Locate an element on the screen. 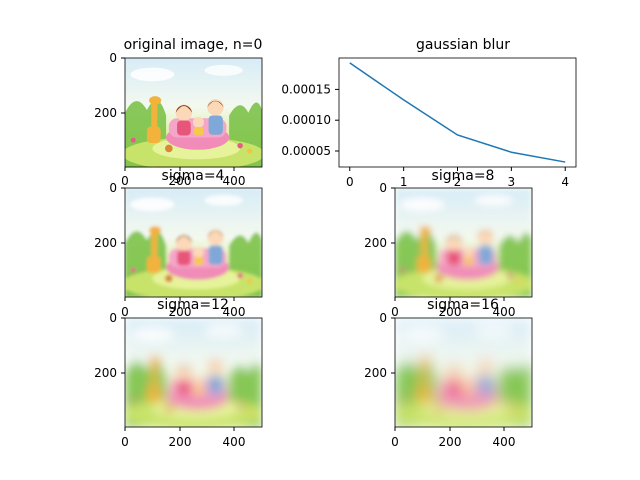  x-ticks: 0 1 2 3 4 is located at coordinates (457, 178).